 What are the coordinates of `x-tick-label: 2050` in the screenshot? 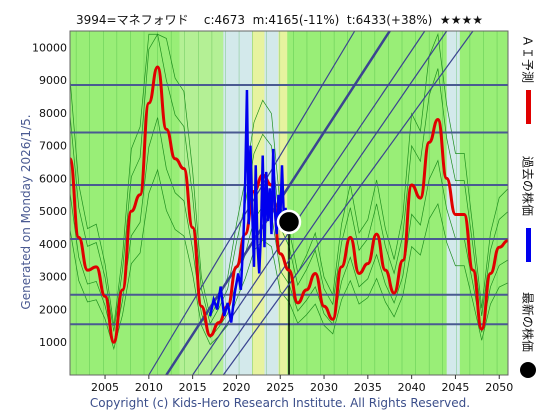 It's located at (499, 387).